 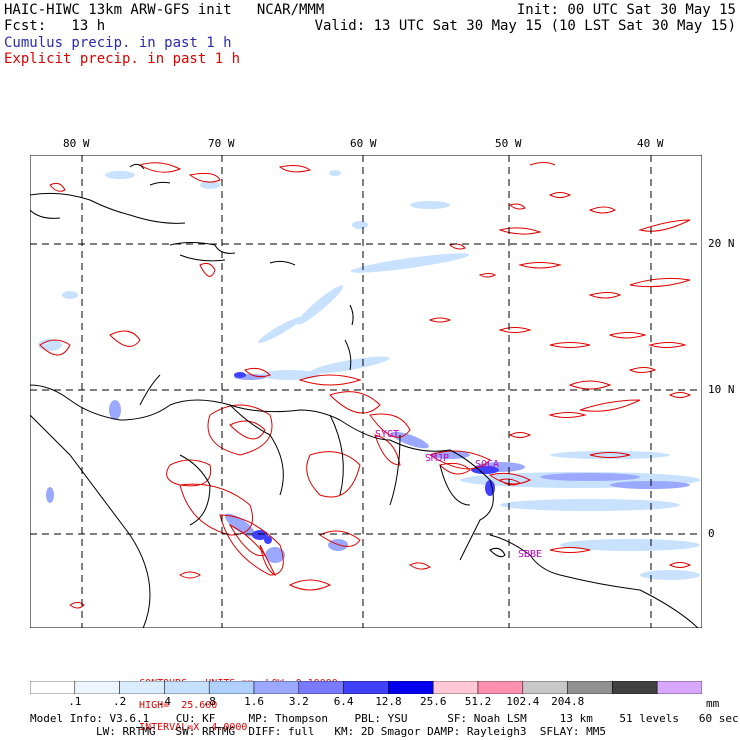 What do you see at coordinates (178, 705) in the screenshot?
I see `contours-high: HIGH= 25.600` at bounding box center [178, 705].